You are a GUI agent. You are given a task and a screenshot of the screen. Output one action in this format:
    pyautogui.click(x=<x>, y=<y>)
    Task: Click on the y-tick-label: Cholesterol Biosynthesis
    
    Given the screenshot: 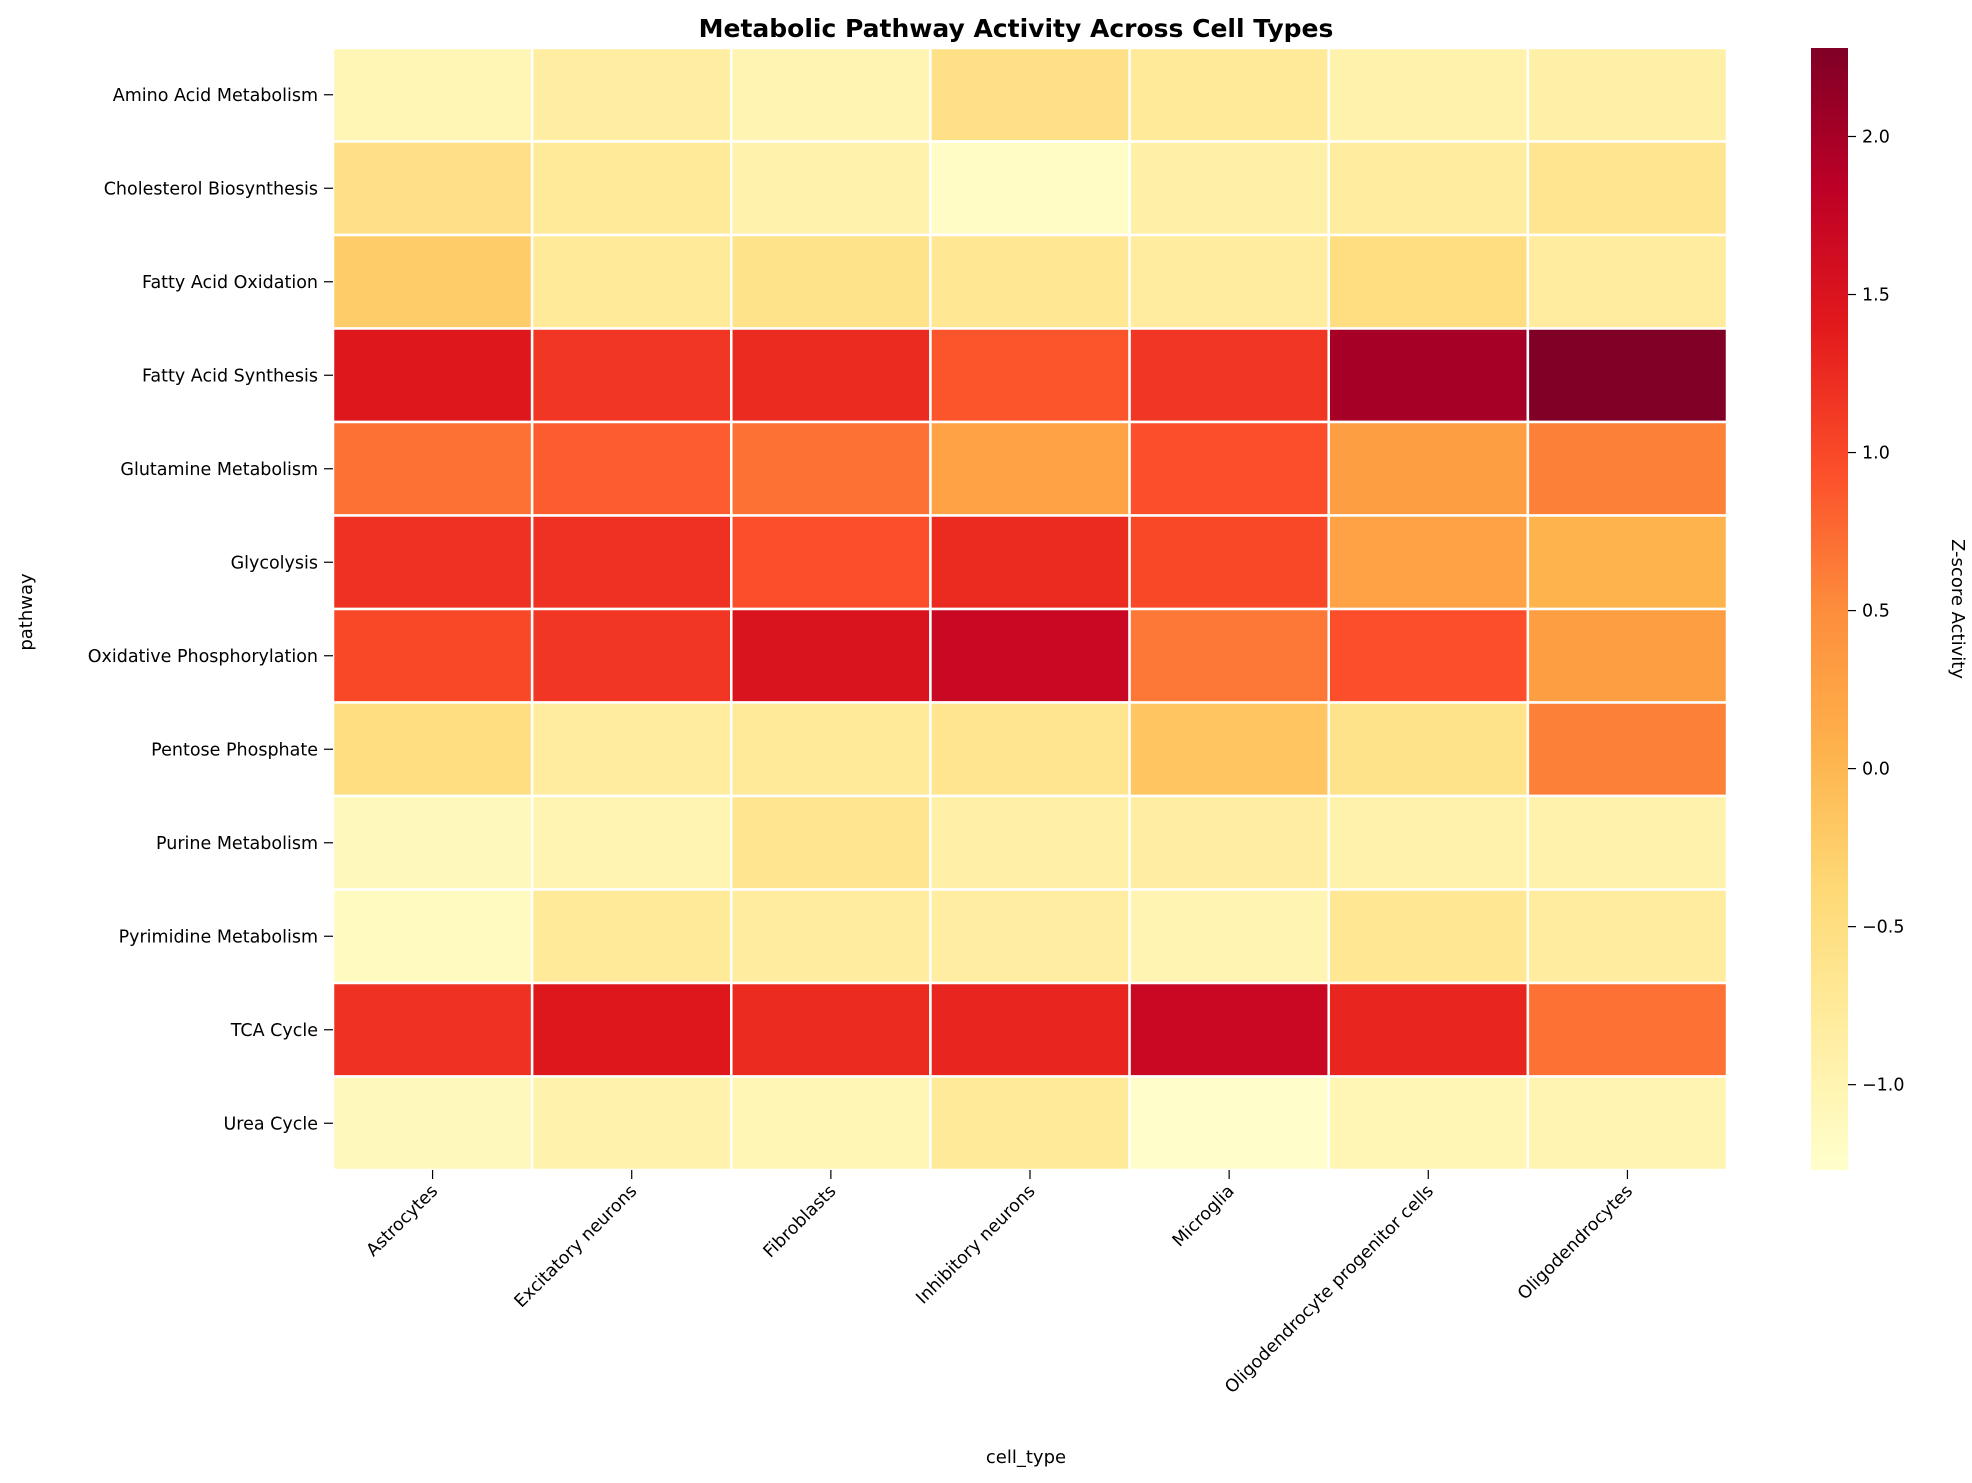 What is the action you would take?
    pyautogui.click(x=211, y=189)
    